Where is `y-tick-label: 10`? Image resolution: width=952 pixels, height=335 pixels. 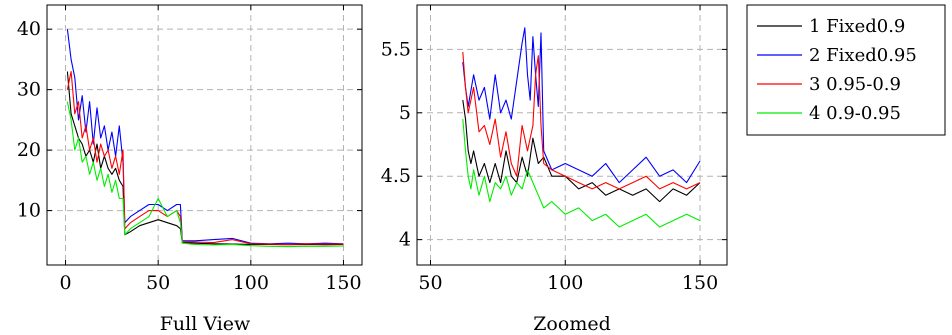 y-tick-label: 10 is located at coordinates (29, 211).